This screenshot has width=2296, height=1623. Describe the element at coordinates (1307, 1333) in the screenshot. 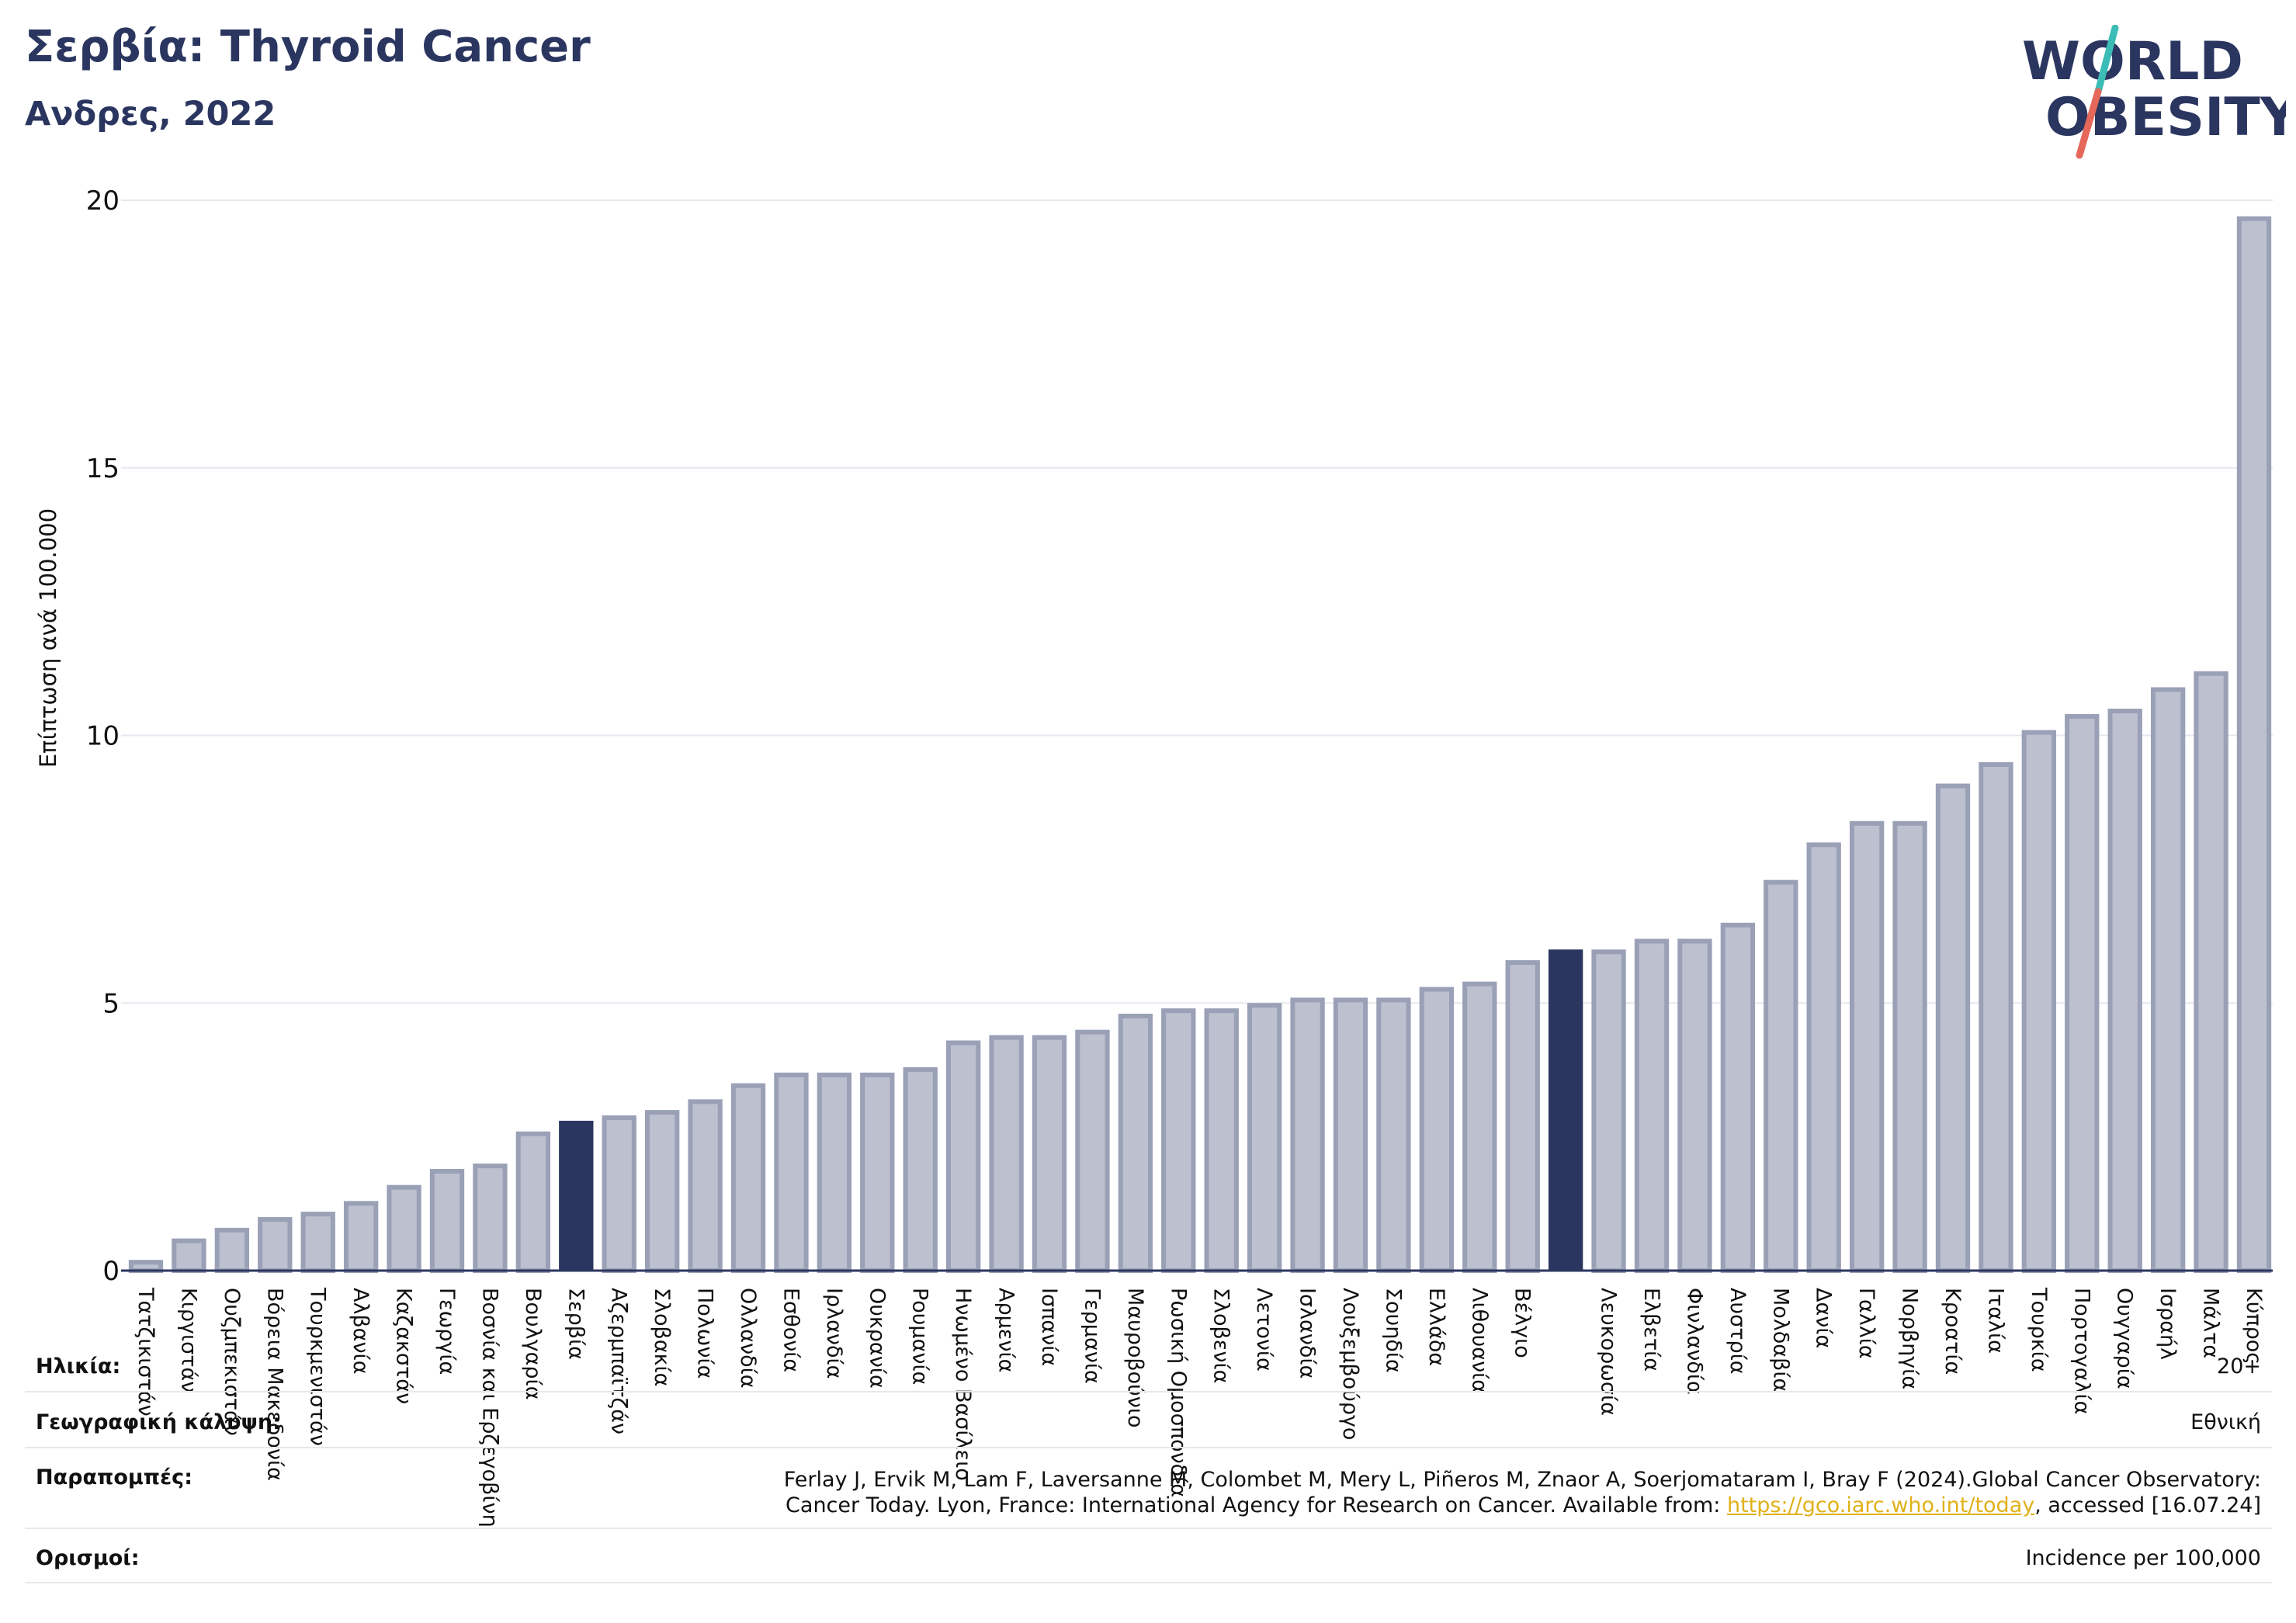

I see `x-tick-label: Ισλανδία` at that location.